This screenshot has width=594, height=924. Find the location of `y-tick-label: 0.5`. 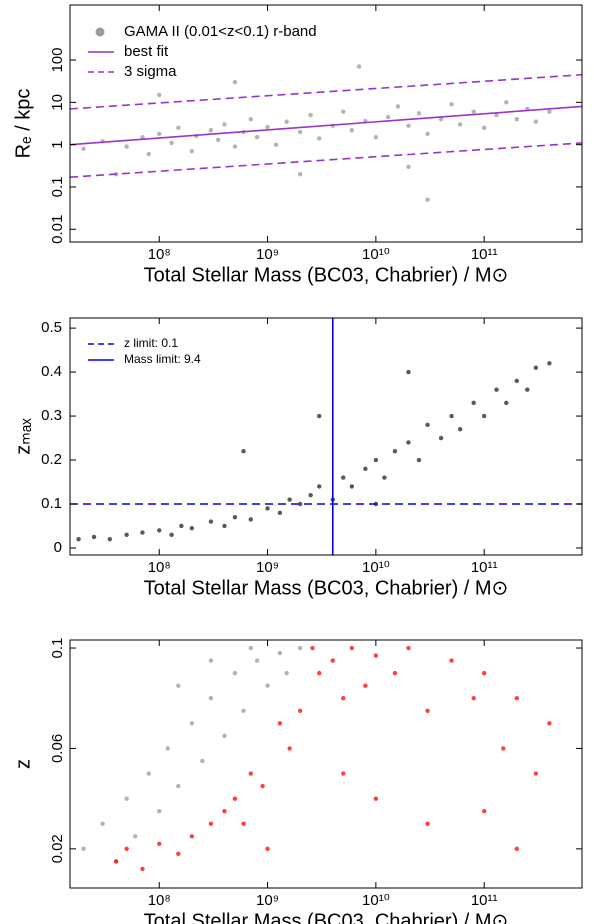

y-tick-label: 0.5 is located at coordinates (51, 327).